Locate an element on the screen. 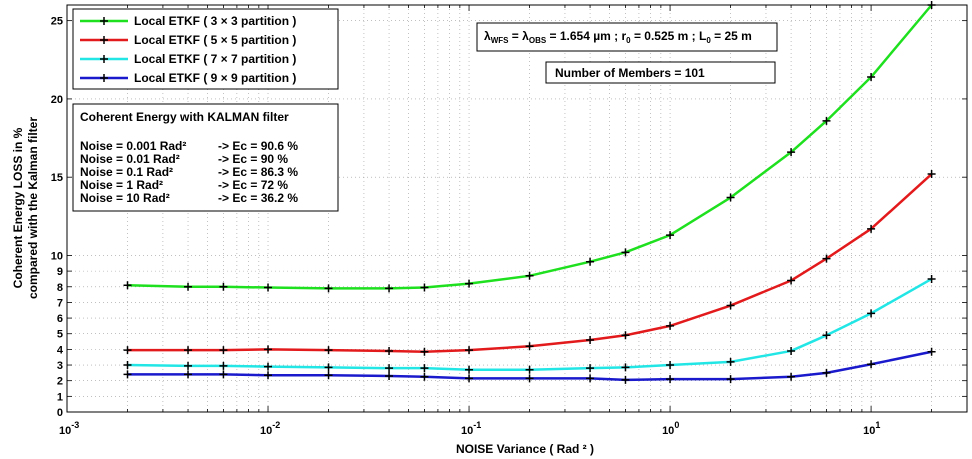  members-frame is located at coordinates (660, 72).